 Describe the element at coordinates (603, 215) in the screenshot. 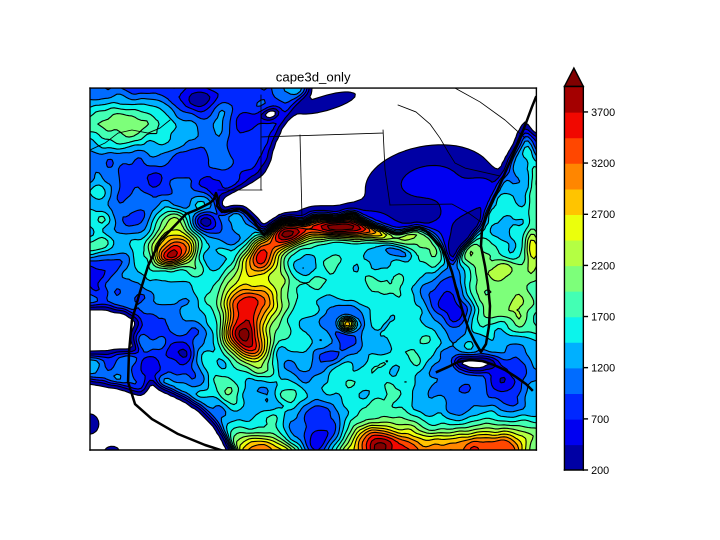

I see `svg-text: 2700` at that location.